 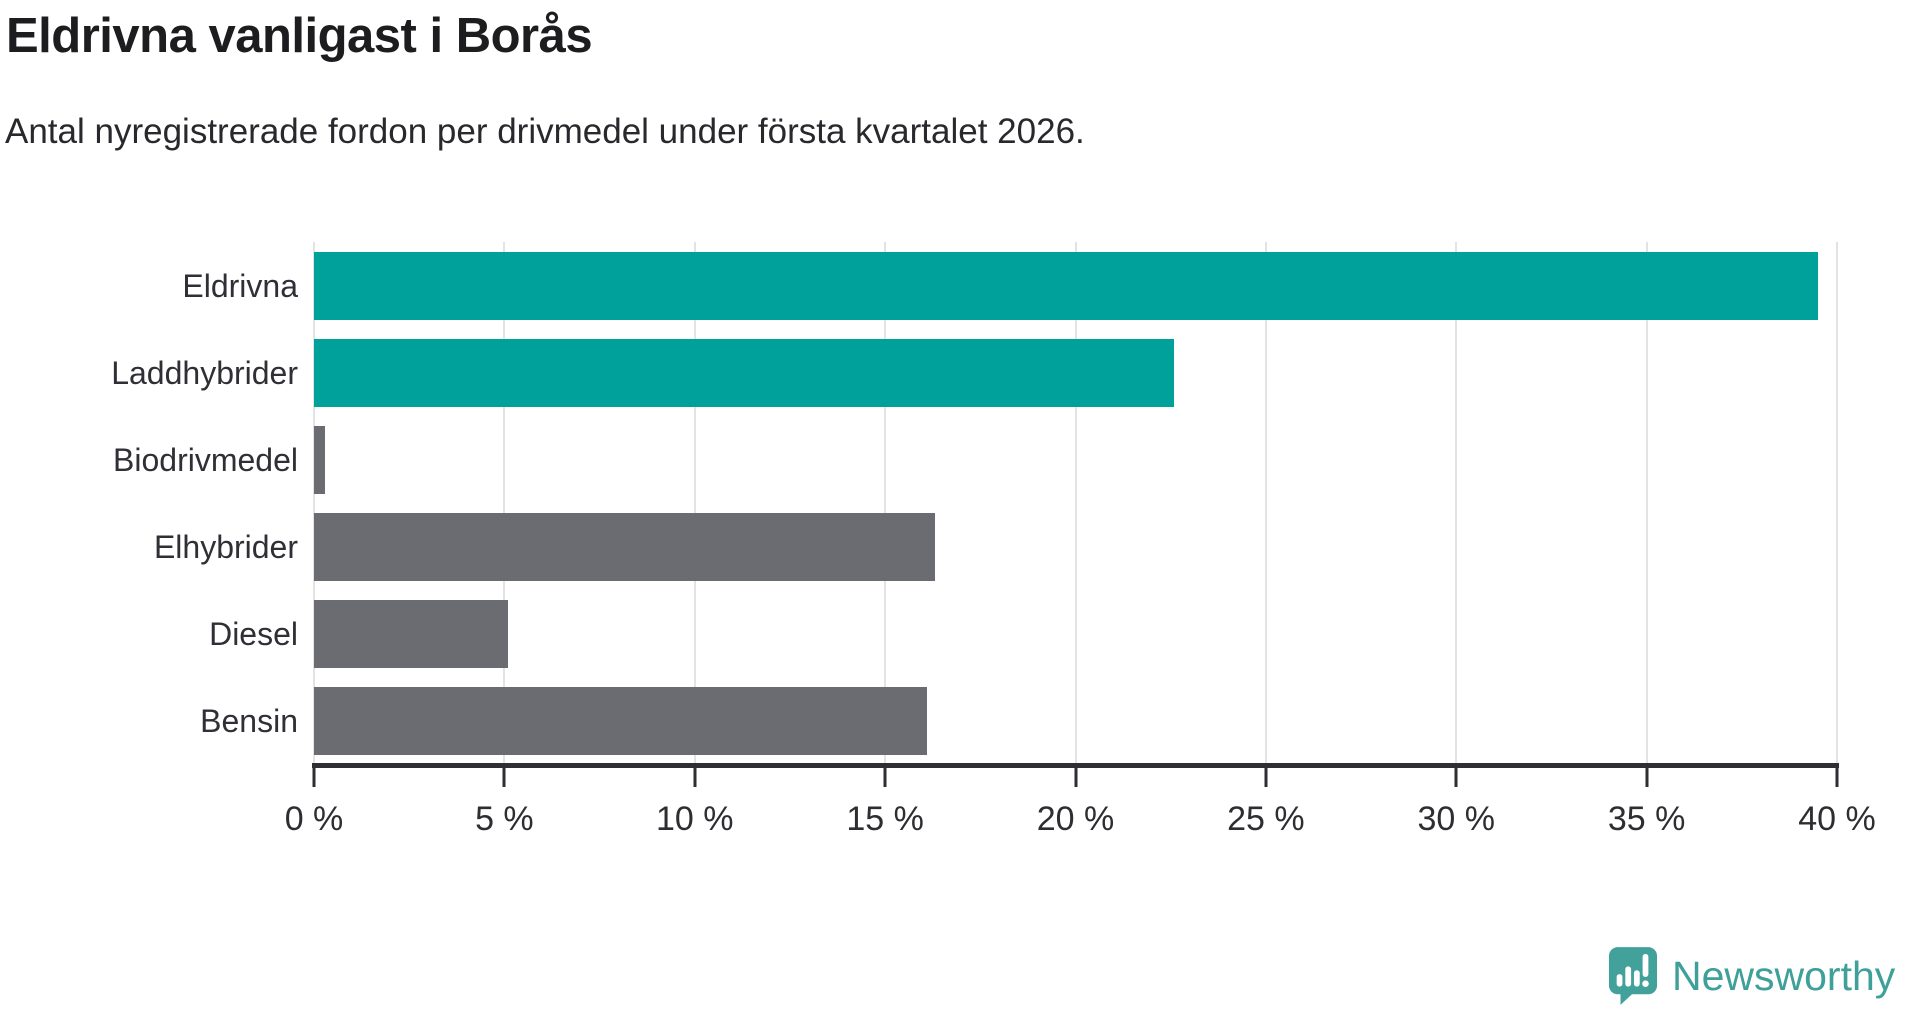 I want to click on y-axis-label-biodrivmedel: Biodrivmedel, so click(x=205, y=459).